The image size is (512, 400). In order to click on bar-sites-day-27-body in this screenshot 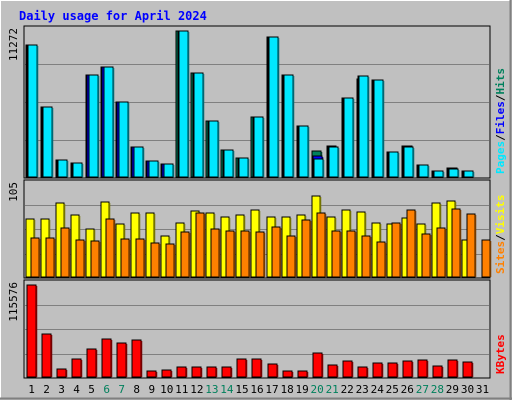, I will do `click(426, 255)`.